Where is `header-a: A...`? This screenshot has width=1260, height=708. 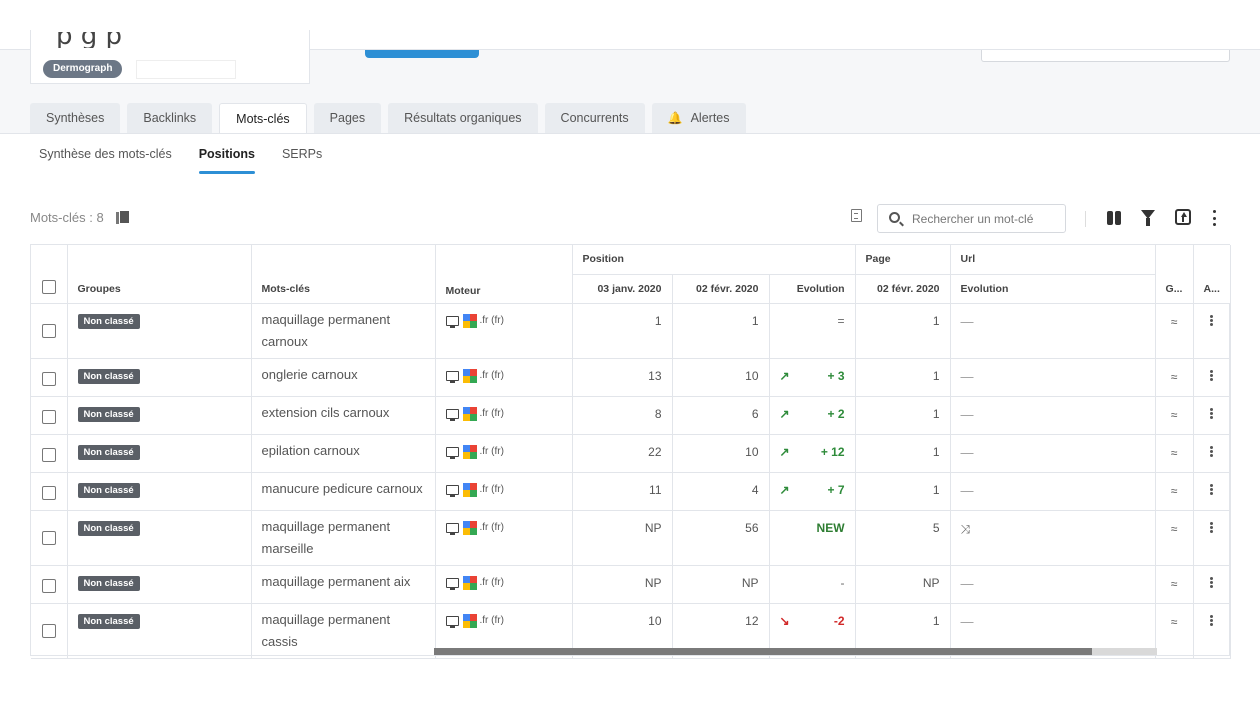
header-a: A... is located at coordinates (1212, 274).